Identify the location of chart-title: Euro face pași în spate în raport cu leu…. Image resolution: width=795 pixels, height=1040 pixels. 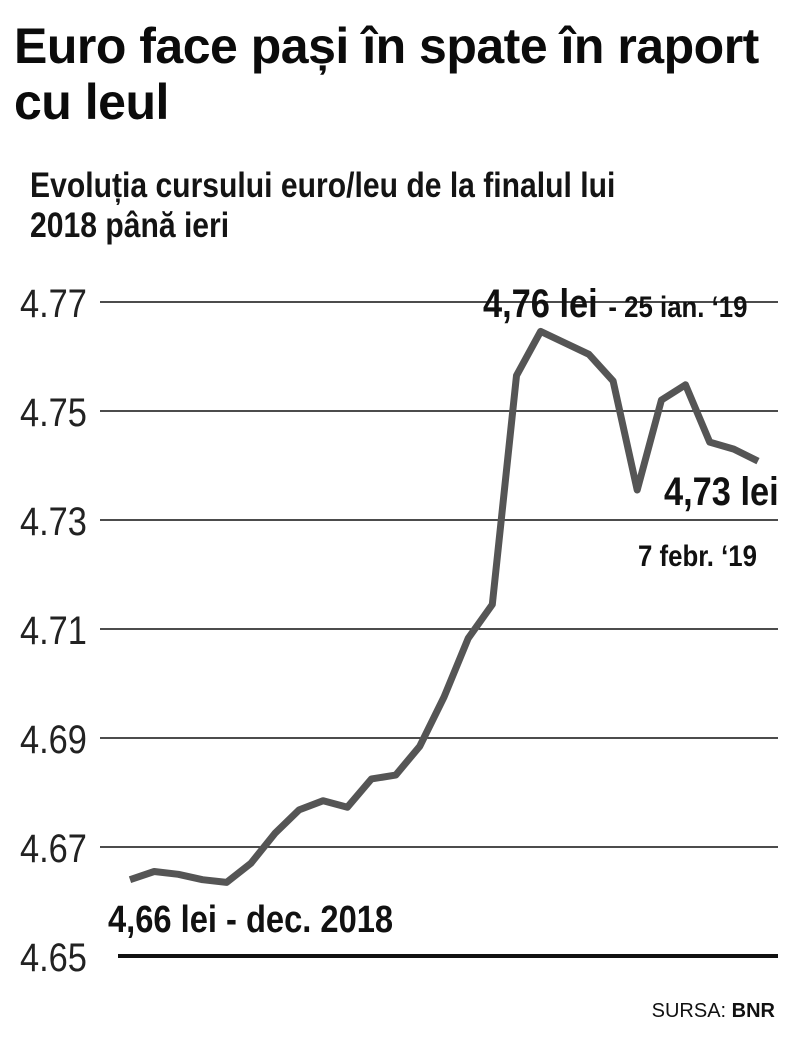
(386, 74).